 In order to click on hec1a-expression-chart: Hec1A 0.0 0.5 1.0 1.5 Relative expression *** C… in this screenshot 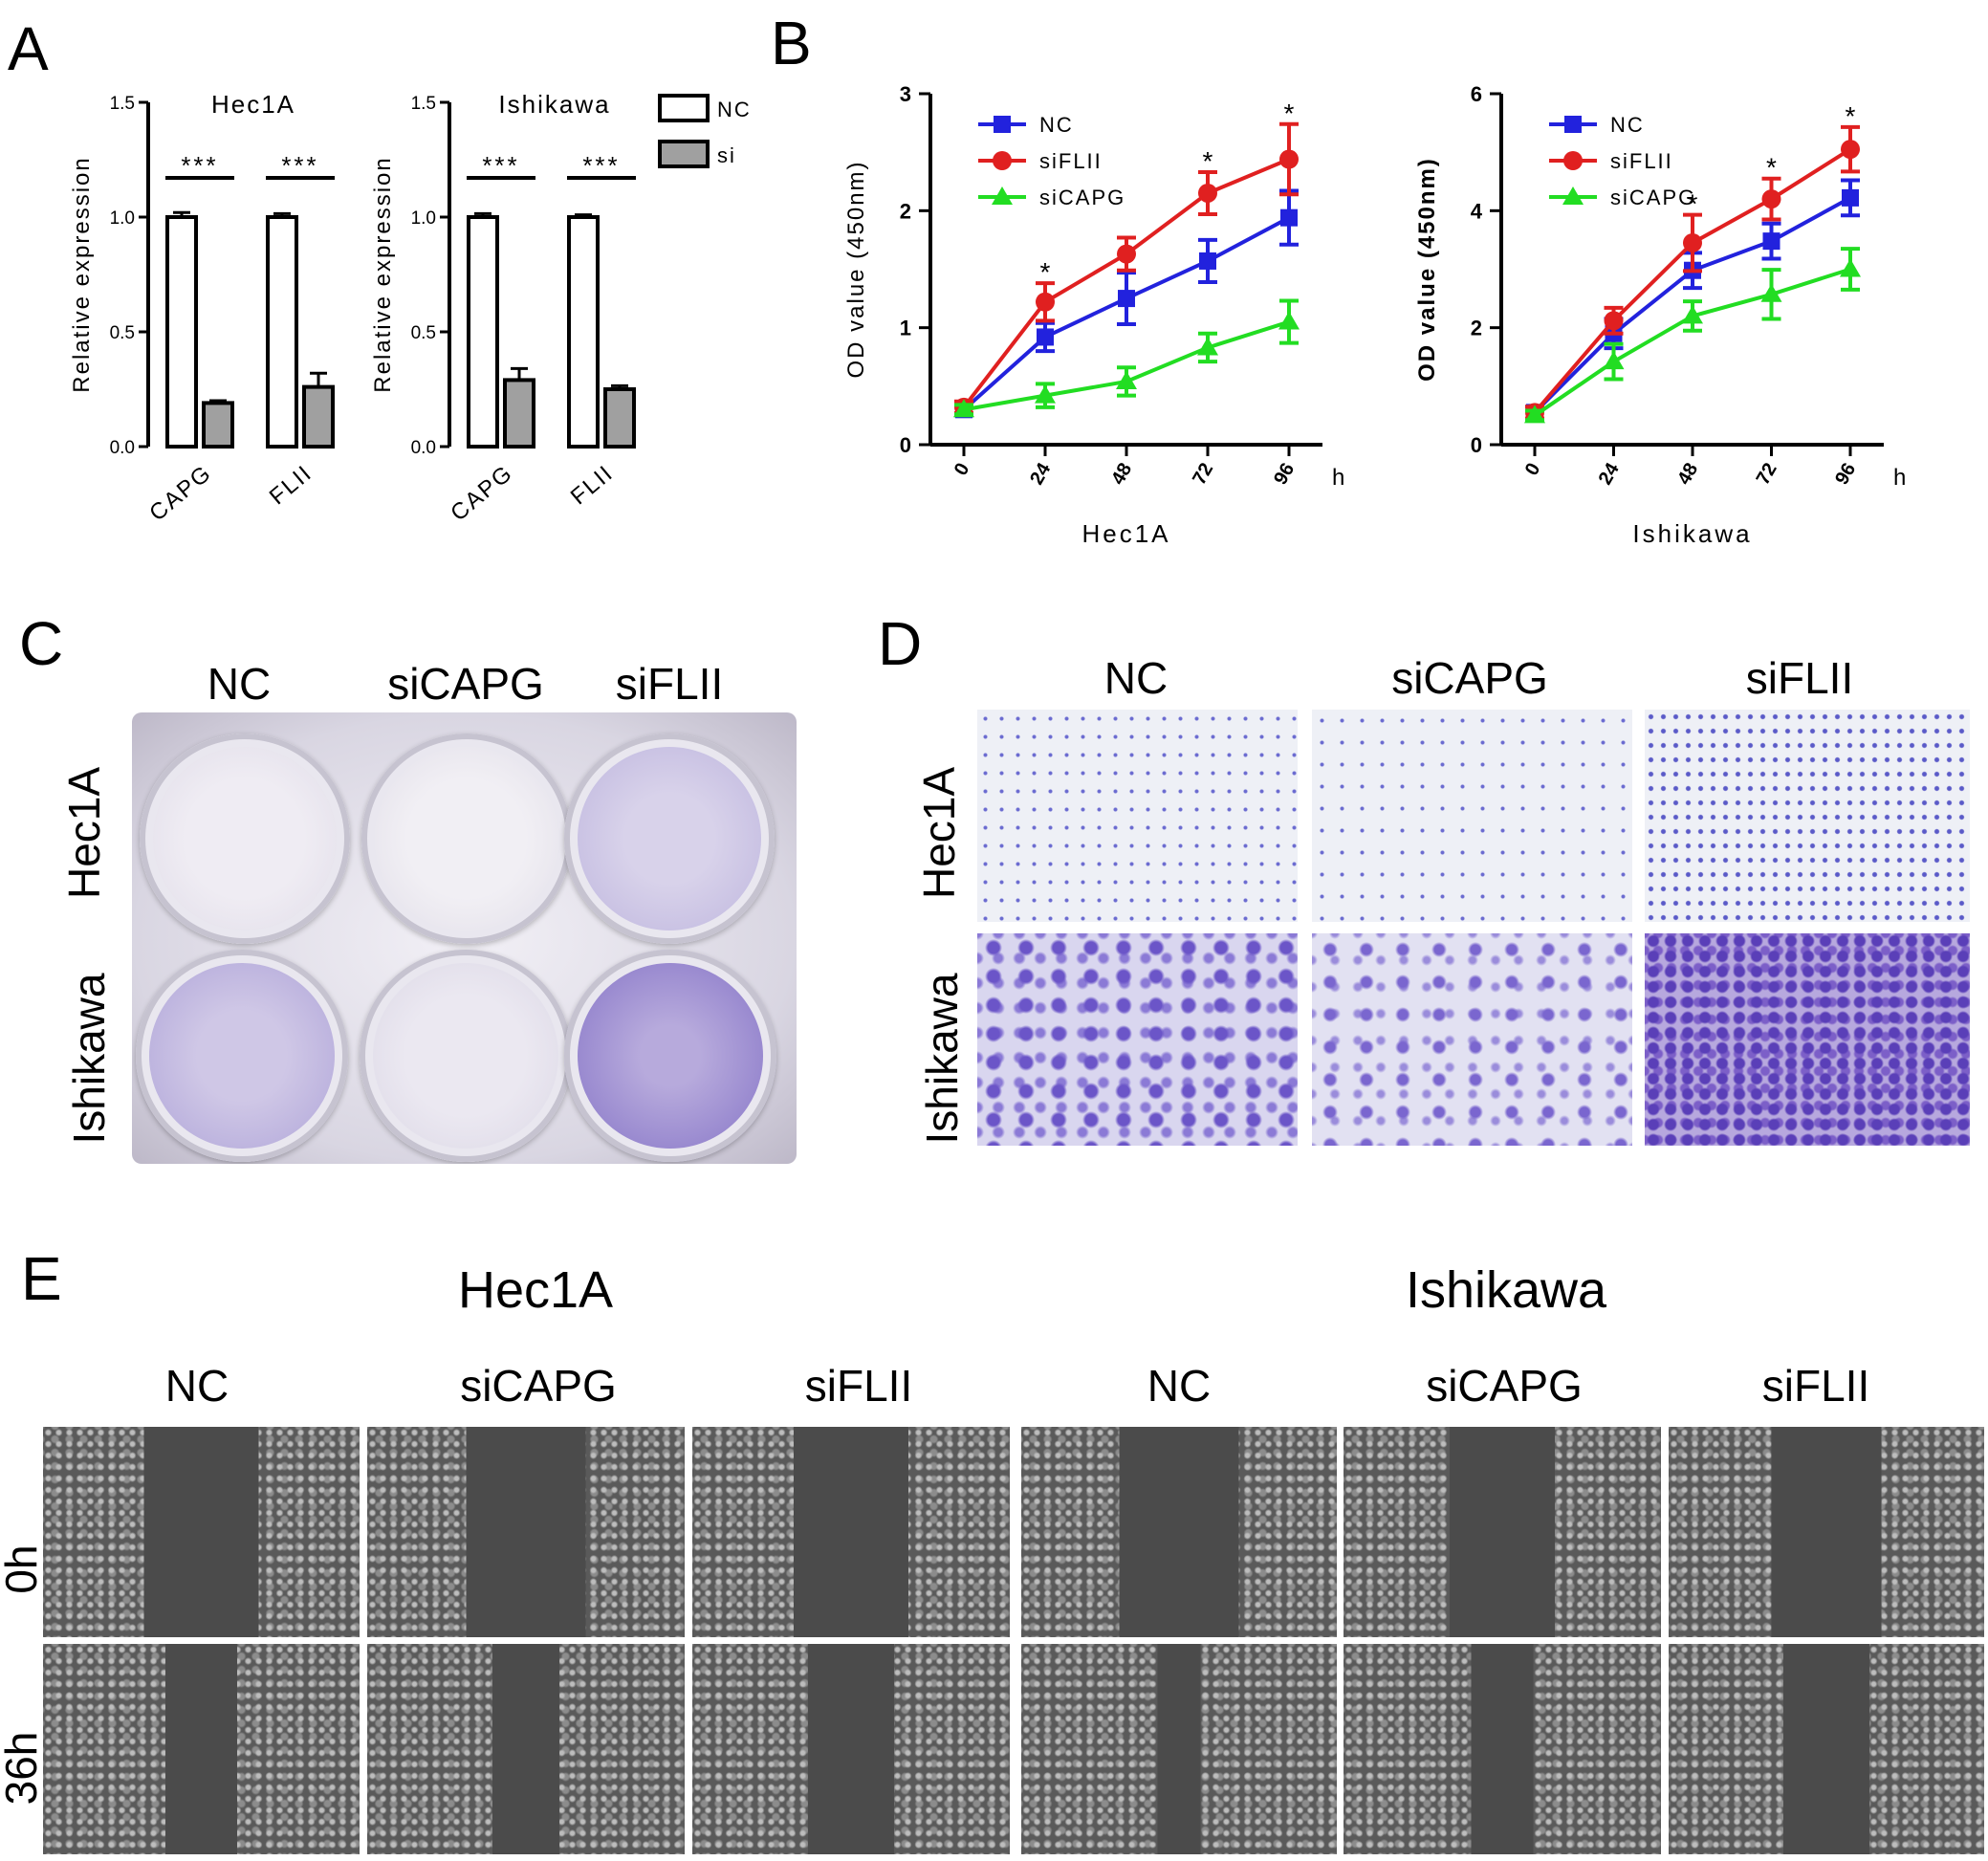, I will do `click(202, 308)`.